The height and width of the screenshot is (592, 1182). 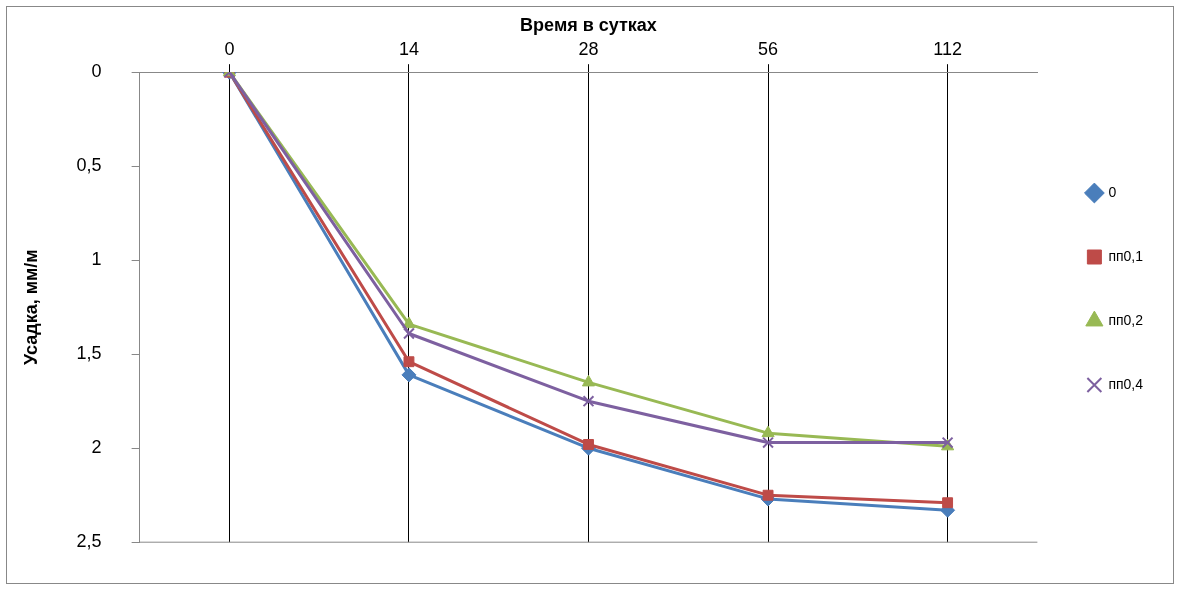 What do you see at coordinates (229, 49) in the screenshot?
I see `x-tick-label: 0` at bounding box center [229, 49].